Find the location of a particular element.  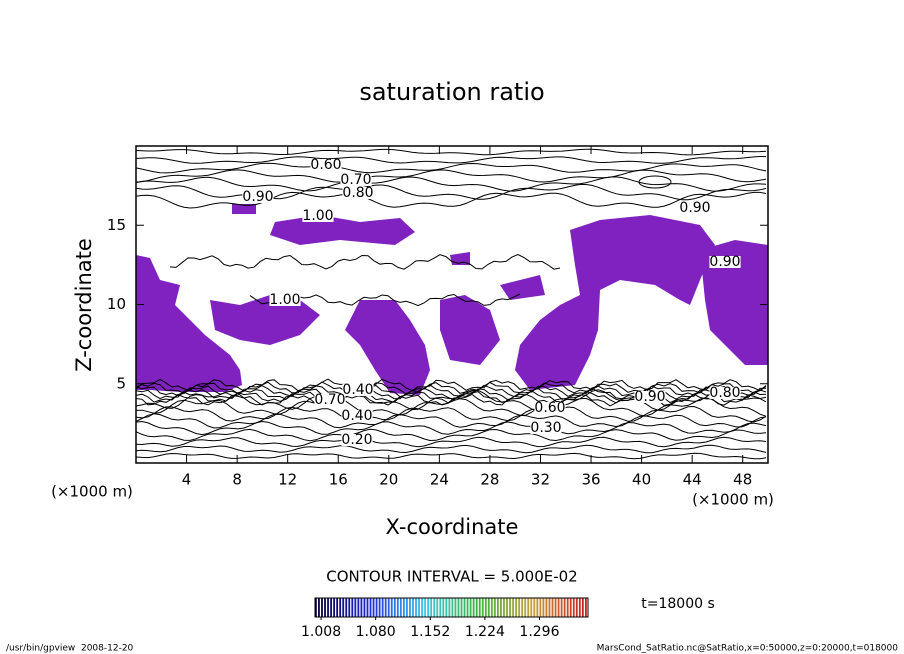

x-axis-unit: (×1000 m) is located at coordinates (733, 500).